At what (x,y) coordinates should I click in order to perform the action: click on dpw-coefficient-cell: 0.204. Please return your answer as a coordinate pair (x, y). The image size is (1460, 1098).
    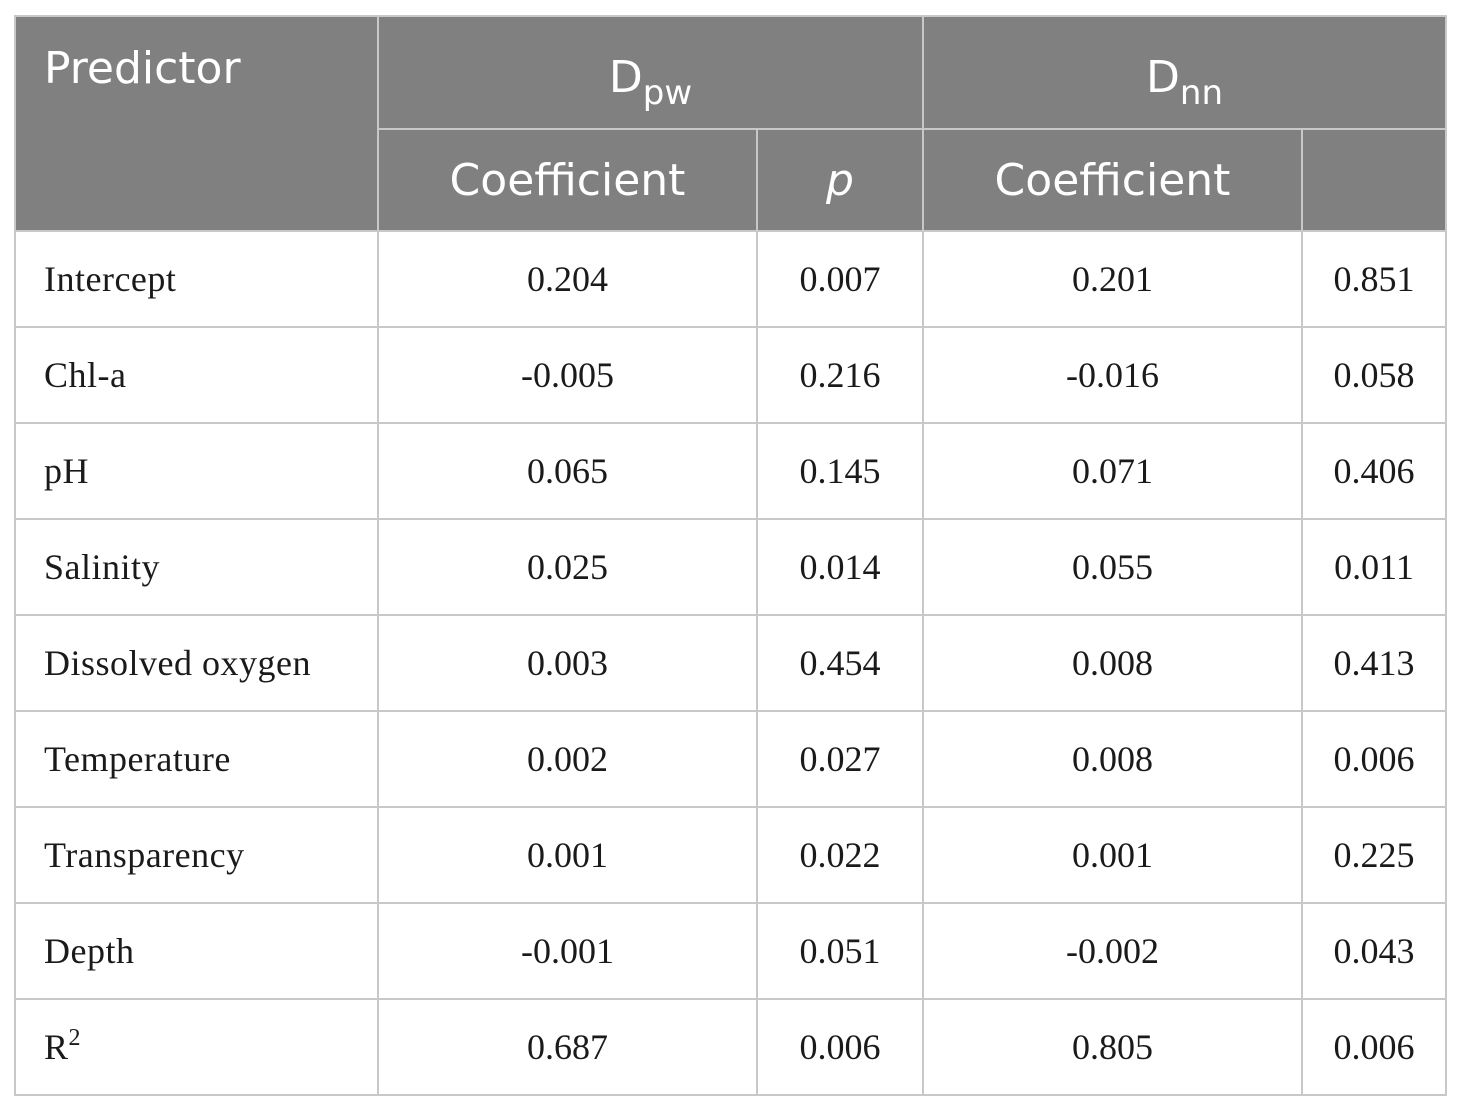
    Looking at the image, I should click on (567, 279).